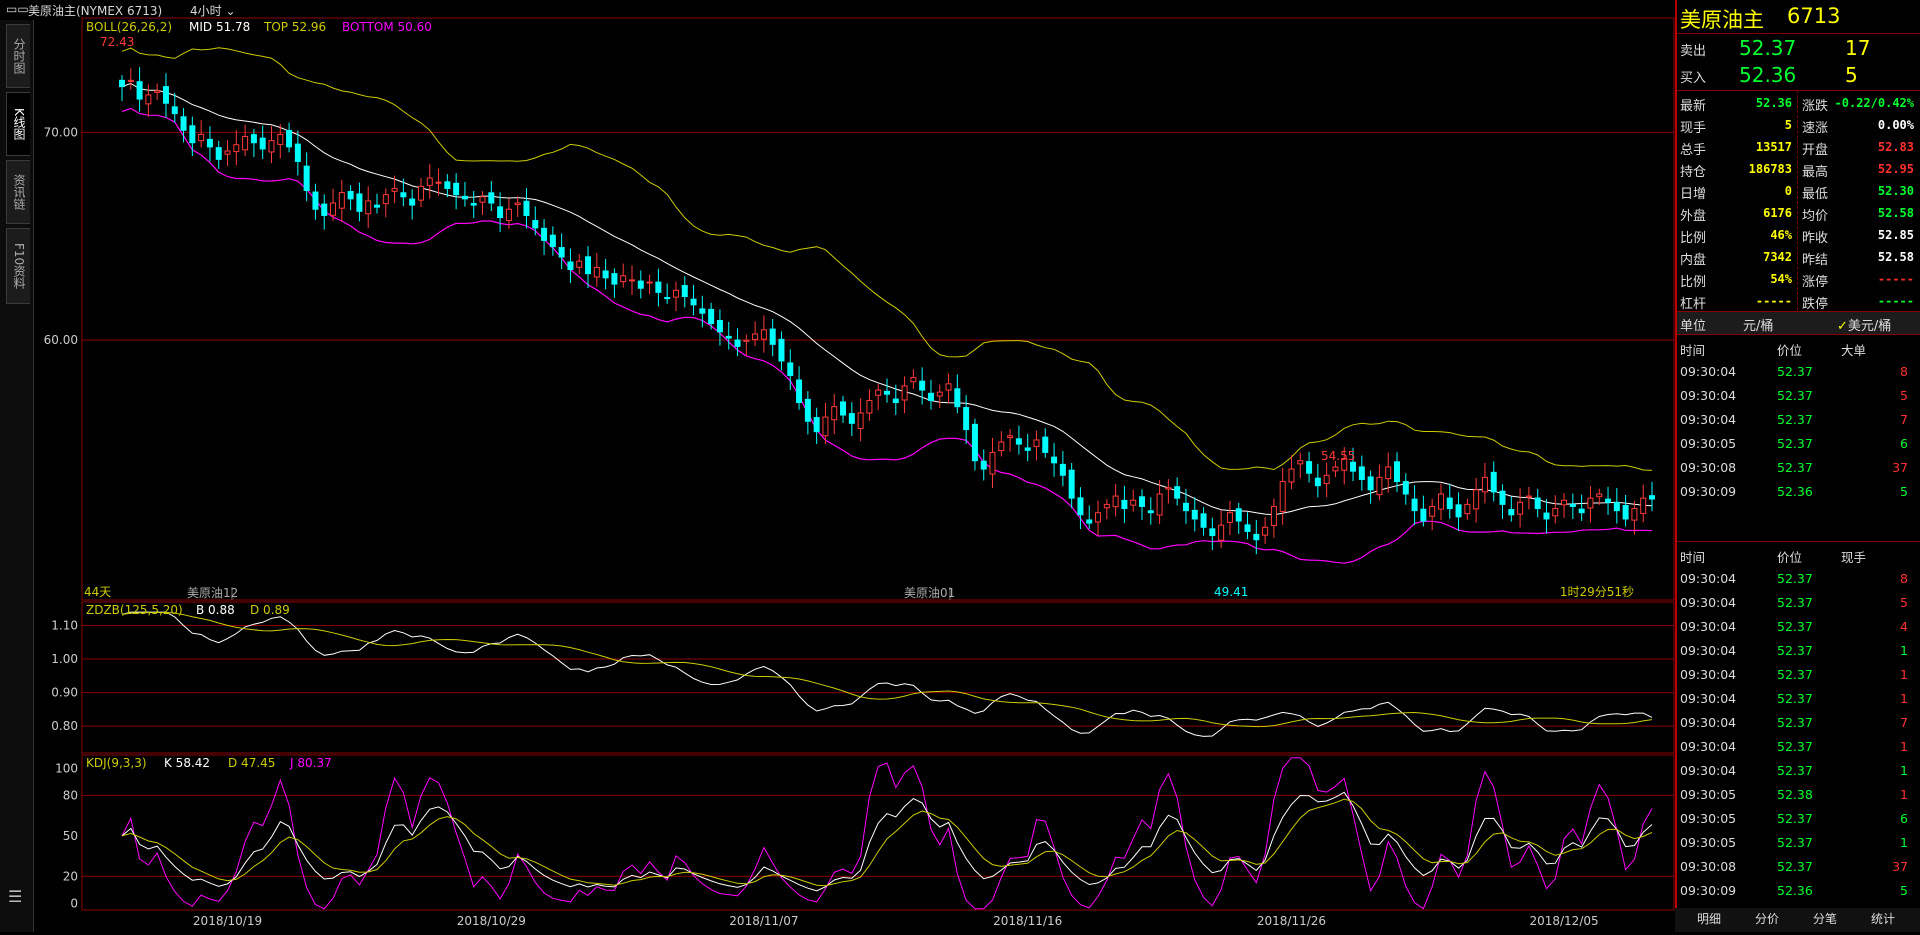 The image size is (1920, 935). Describe the element at coordinates (1825, 919) in the screenshot. I see `tab-tick: 分笔` at that location.